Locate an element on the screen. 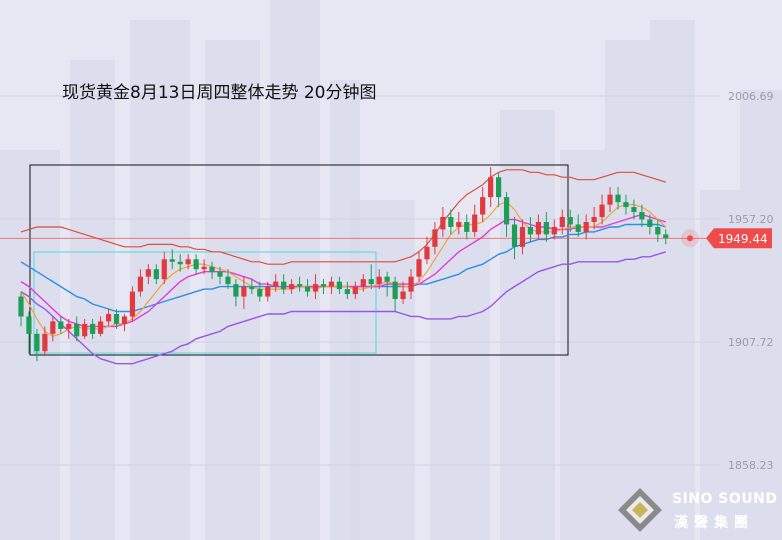 This screenshot has height=540, width=782. logo-name-cn: 漢聲集團 is located at coordinates (714, 523).